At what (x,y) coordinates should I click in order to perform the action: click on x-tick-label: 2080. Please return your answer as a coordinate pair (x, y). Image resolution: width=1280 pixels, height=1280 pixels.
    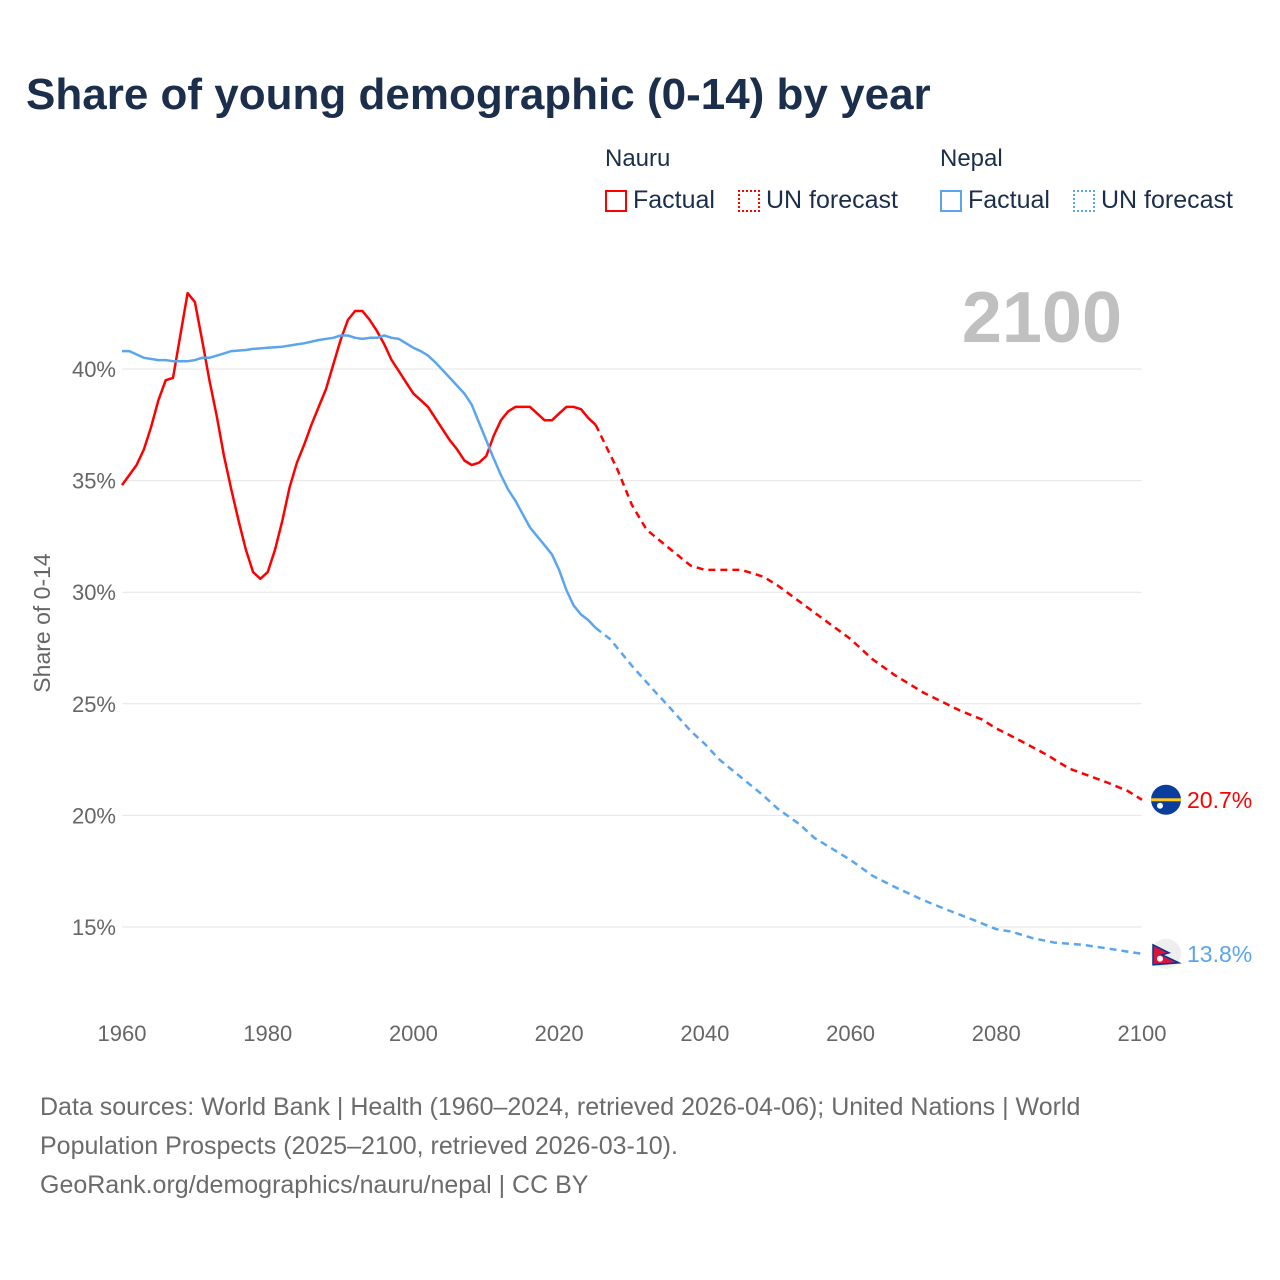
    Looking at the image, I should click on (996, 1033).